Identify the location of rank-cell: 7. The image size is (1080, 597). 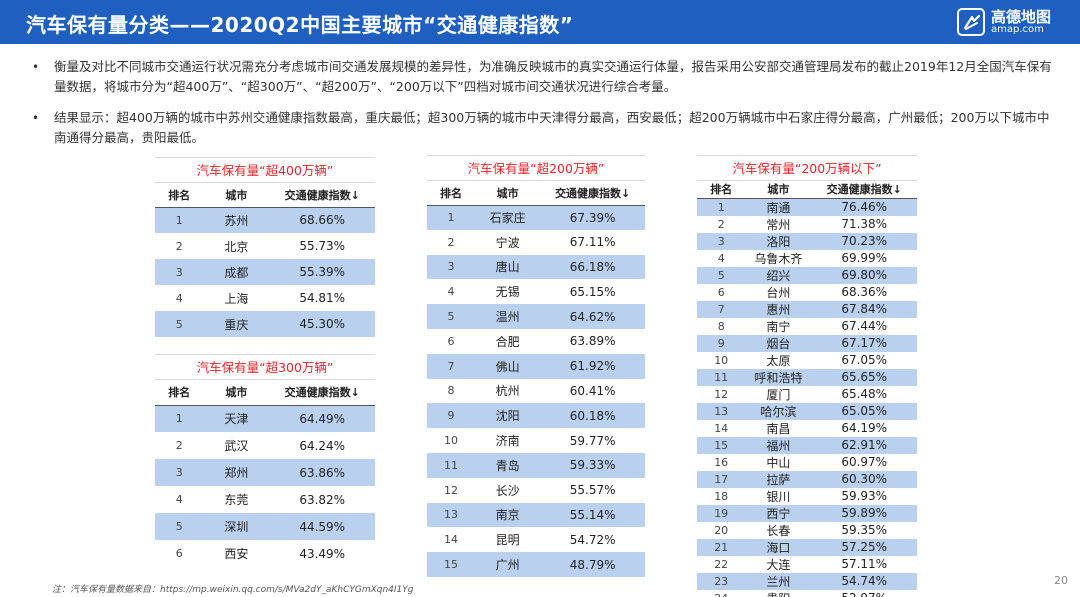
(451, 366).